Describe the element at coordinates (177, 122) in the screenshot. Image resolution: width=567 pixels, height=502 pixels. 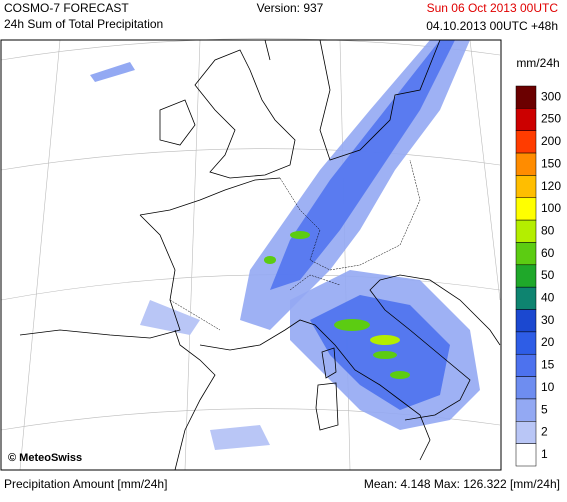
I see `coast-ireland` at that location.